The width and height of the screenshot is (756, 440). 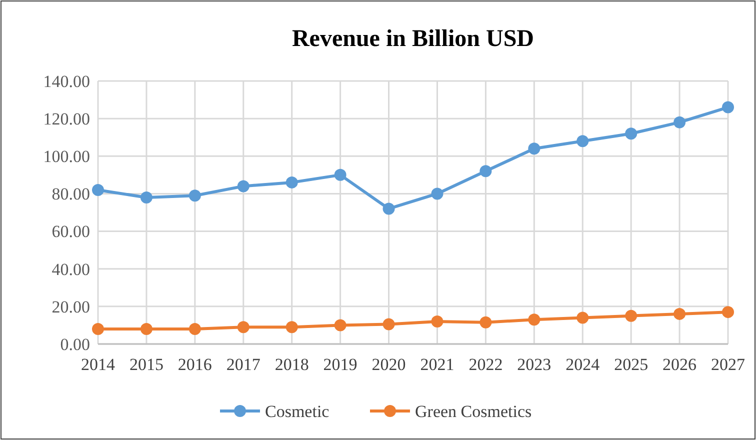 What do you see at coordinates (146, 364) in the screenshot?
I see `x-tick-label: 2015` at bounding box center [146, 364].